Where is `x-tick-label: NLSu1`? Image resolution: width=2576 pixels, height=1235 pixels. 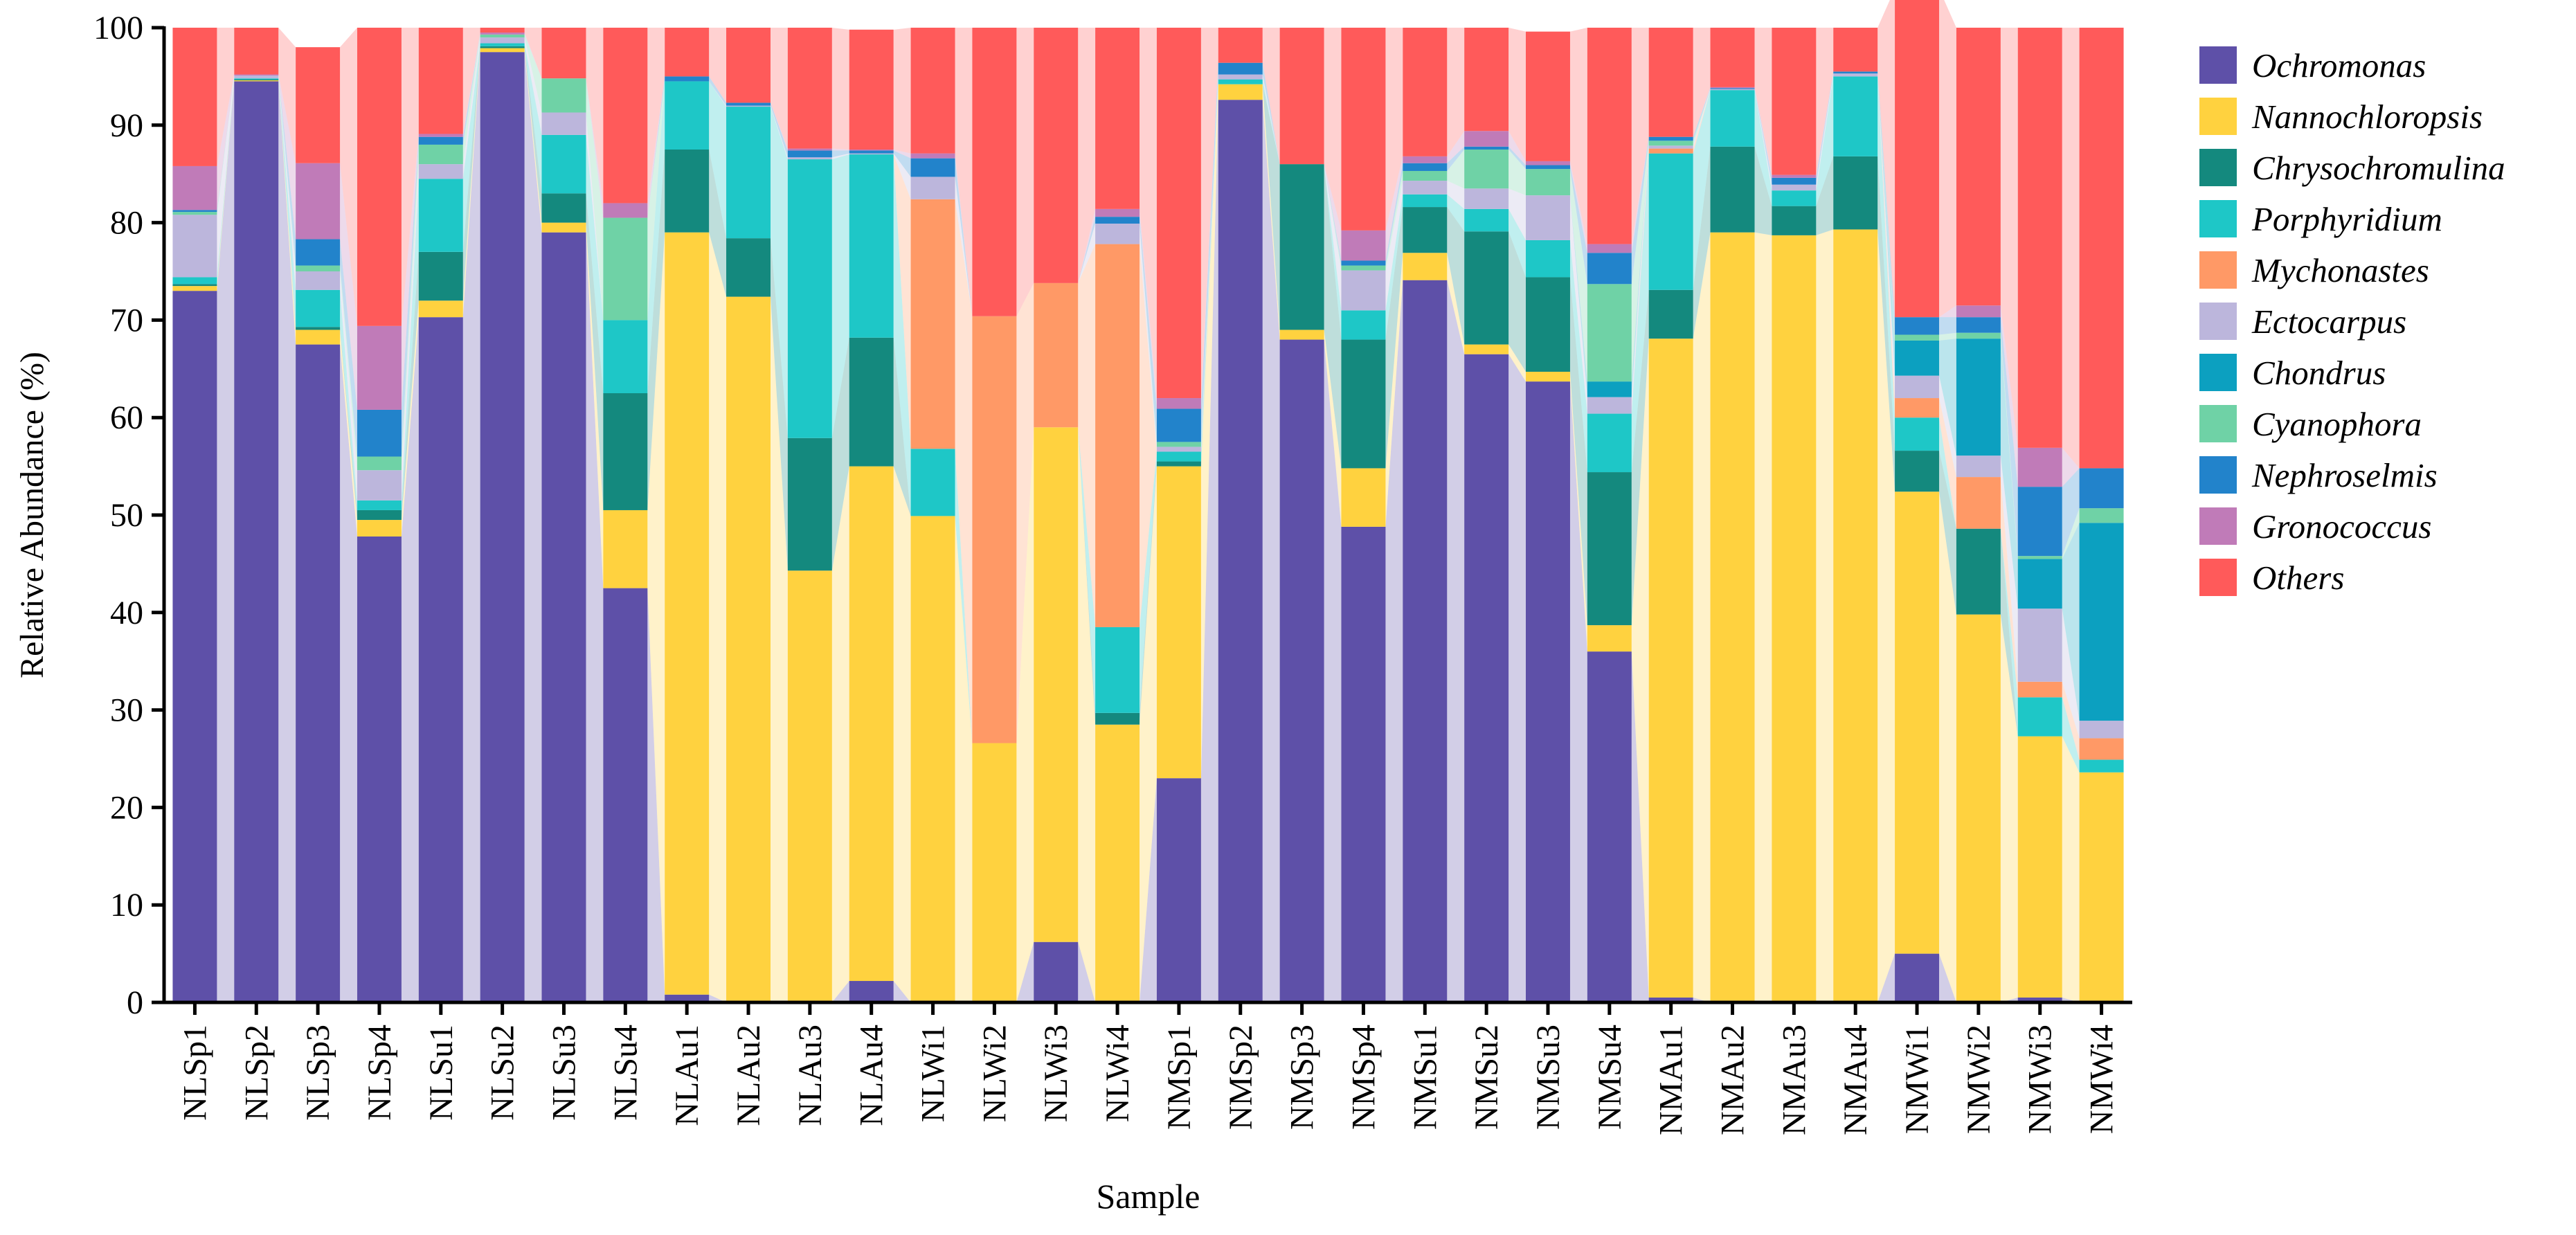
x-tick-label: NLSu1 is located at coordinates (441, 1073).